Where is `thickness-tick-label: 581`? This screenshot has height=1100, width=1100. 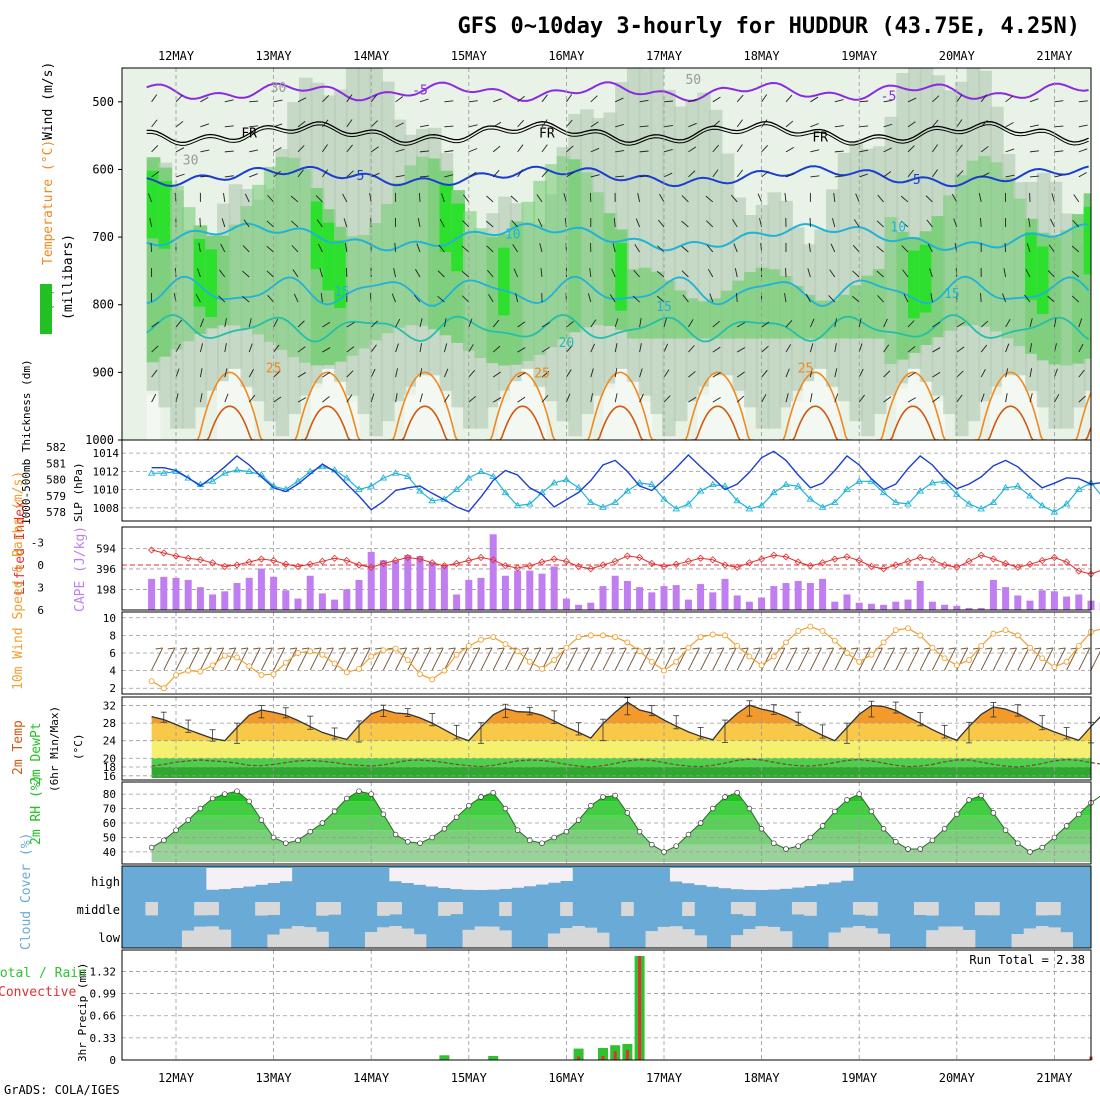 thickness-tick-label: 581 is located at coordinates (56, 463).